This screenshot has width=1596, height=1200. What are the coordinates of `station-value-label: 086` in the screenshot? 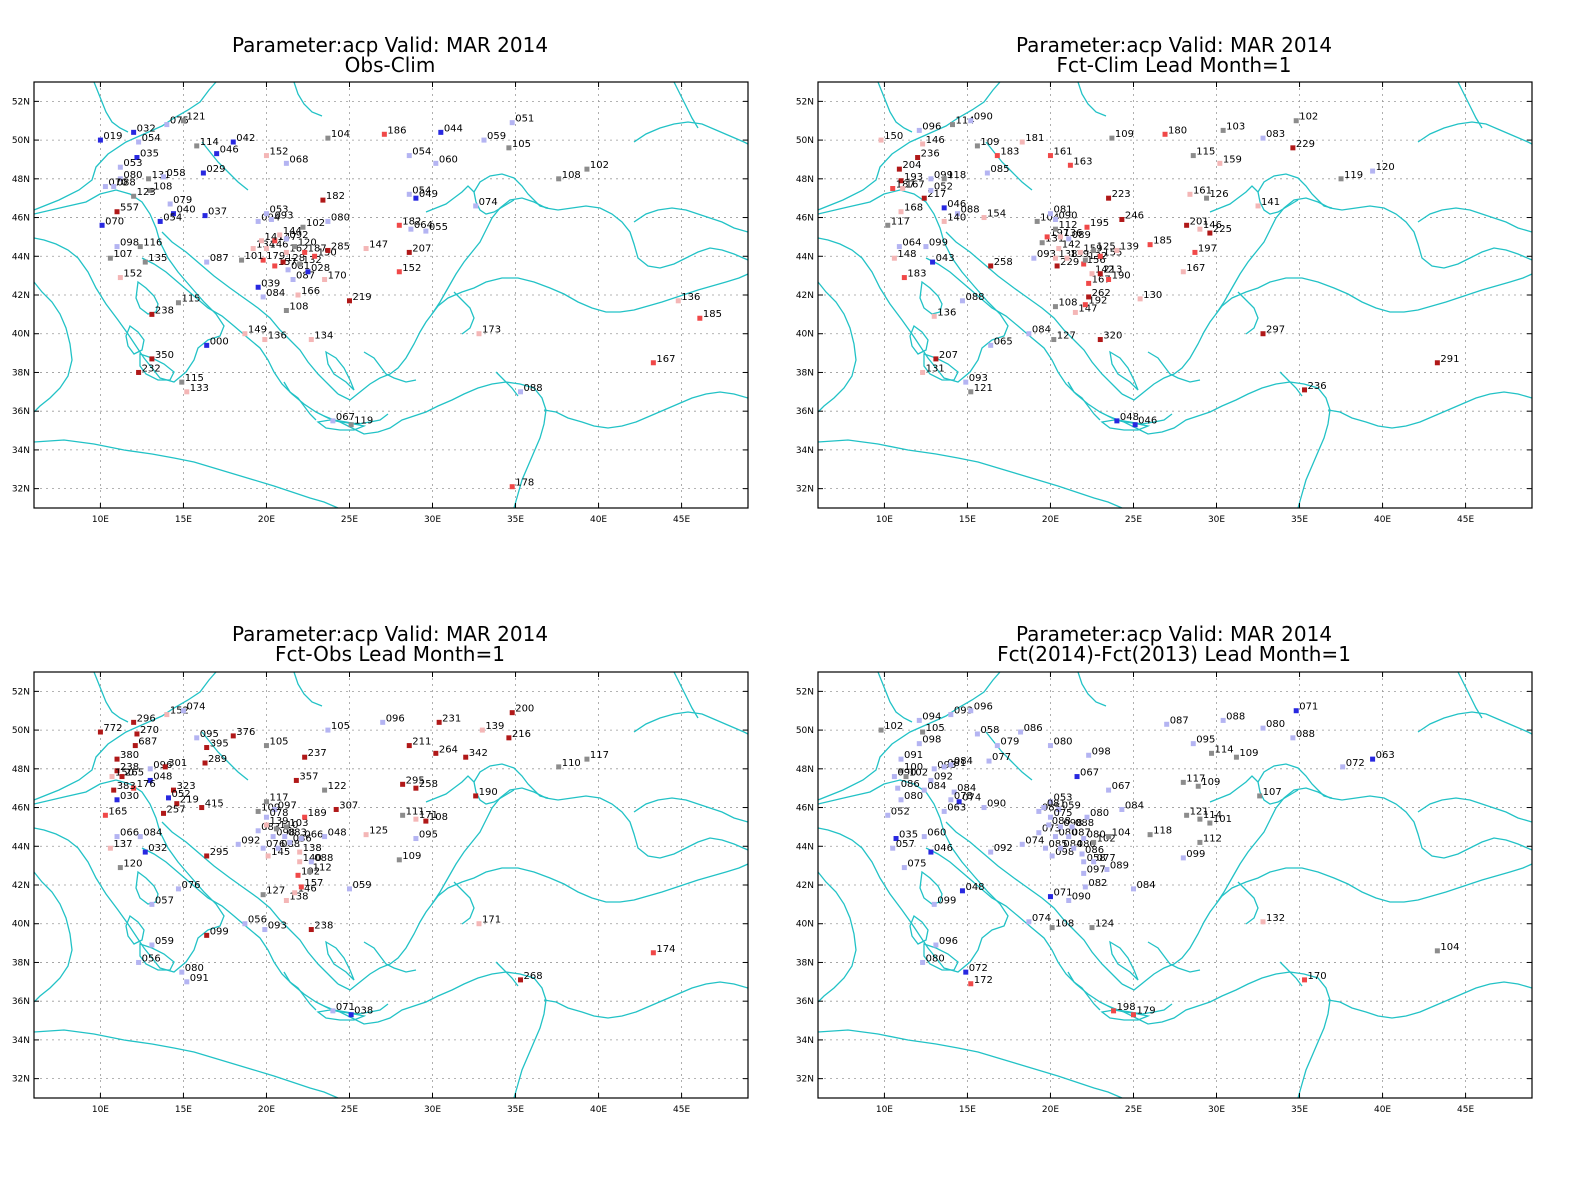 It's located at (1094, 850).